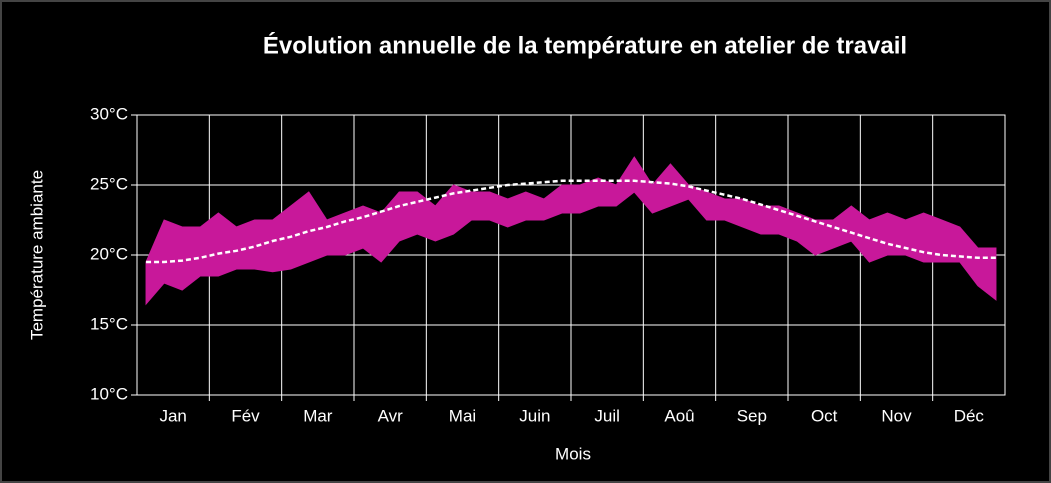 This screenshot has height=483, width=1051. What do you see at coordinates (607, 415) in the screenshot?
I see `x-tick-label: Juil` at bounding box center [607, 415].